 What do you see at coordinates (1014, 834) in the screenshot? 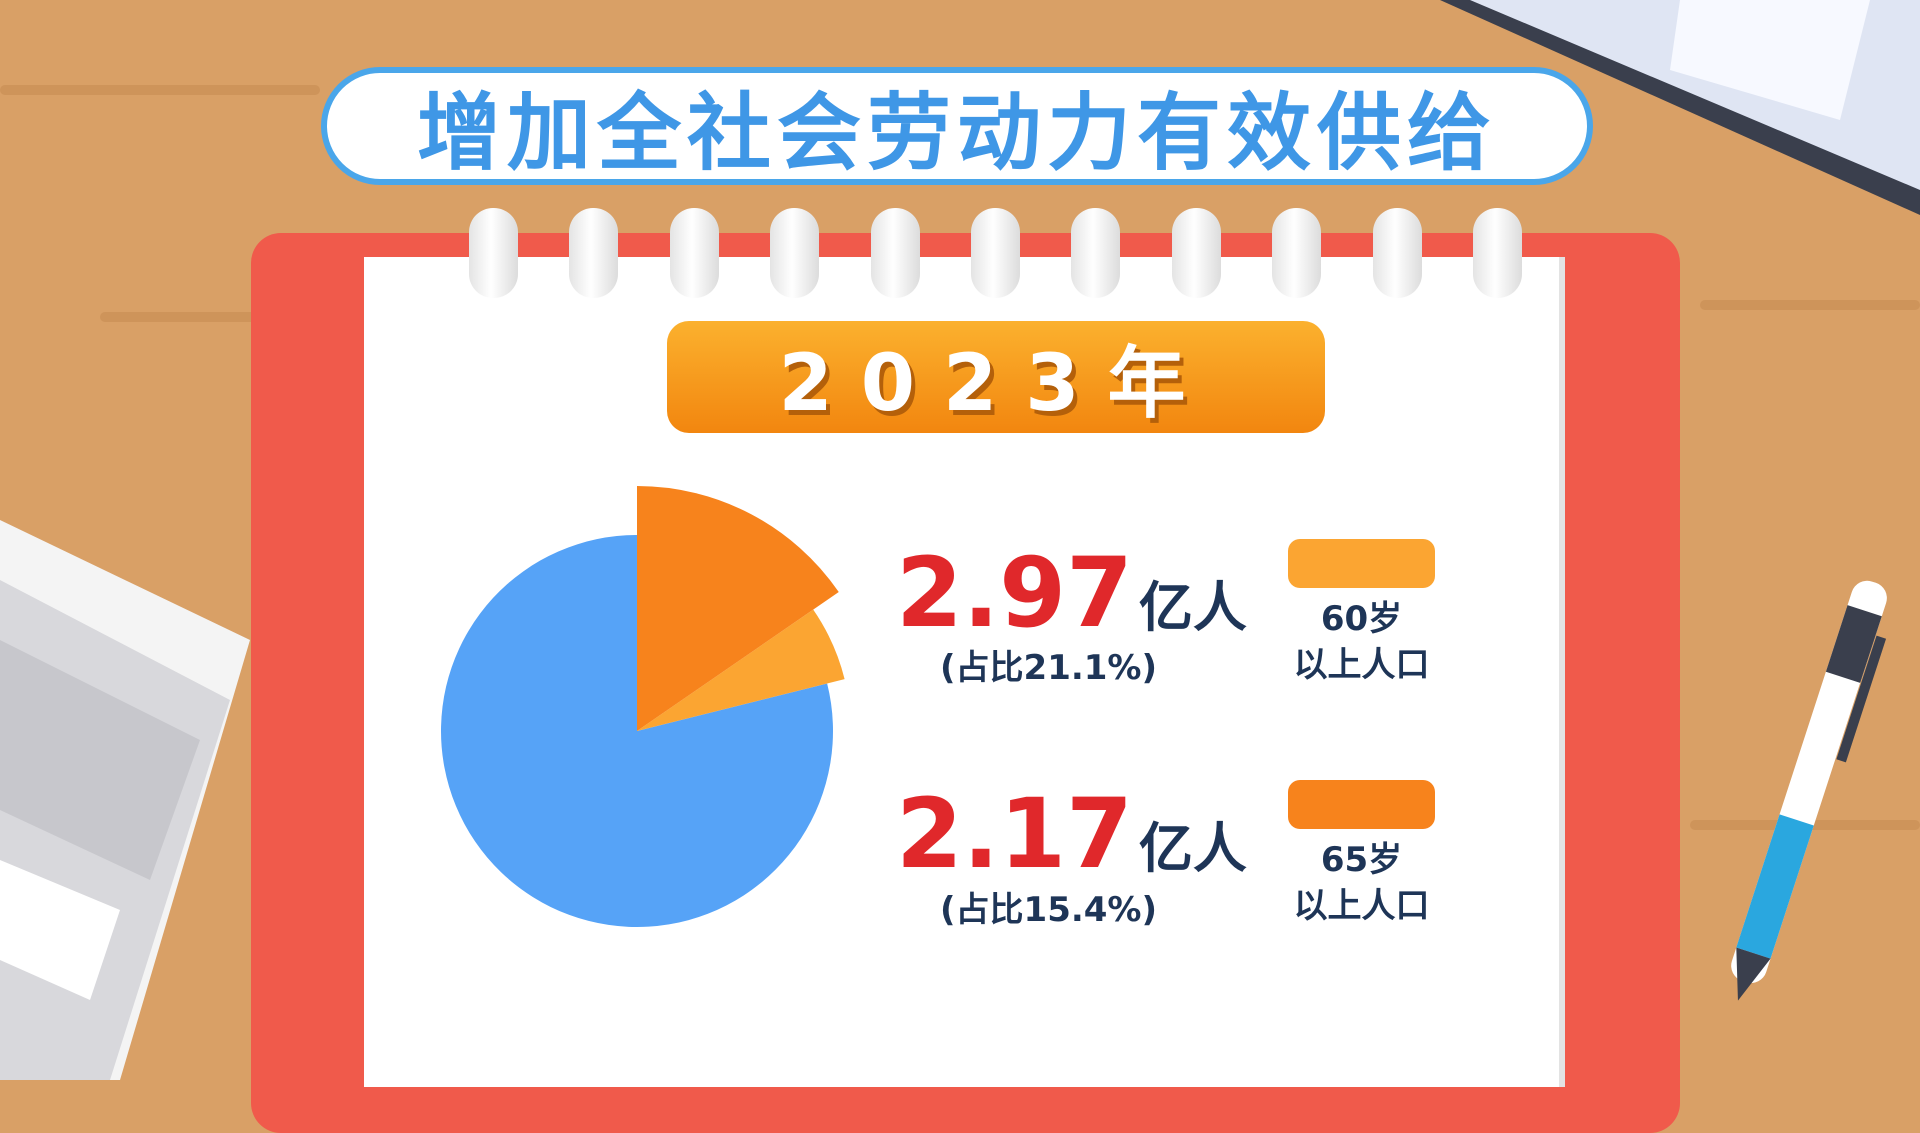
I see `value-number: 2.17` at bounding box center [1014, 834].